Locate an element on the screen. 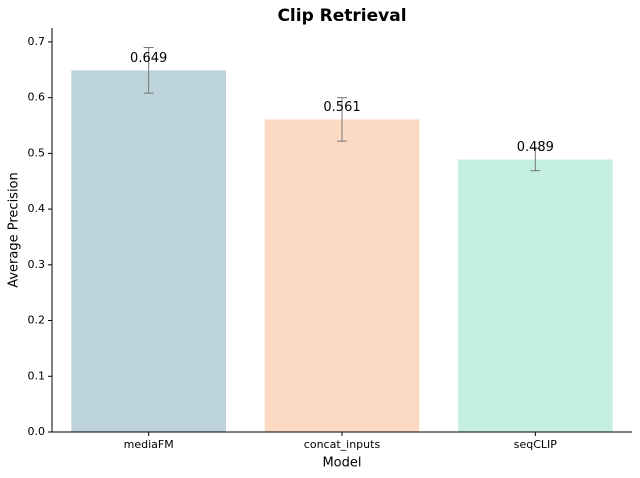  x-axis-label: Model is located at coordinates (341, 463).